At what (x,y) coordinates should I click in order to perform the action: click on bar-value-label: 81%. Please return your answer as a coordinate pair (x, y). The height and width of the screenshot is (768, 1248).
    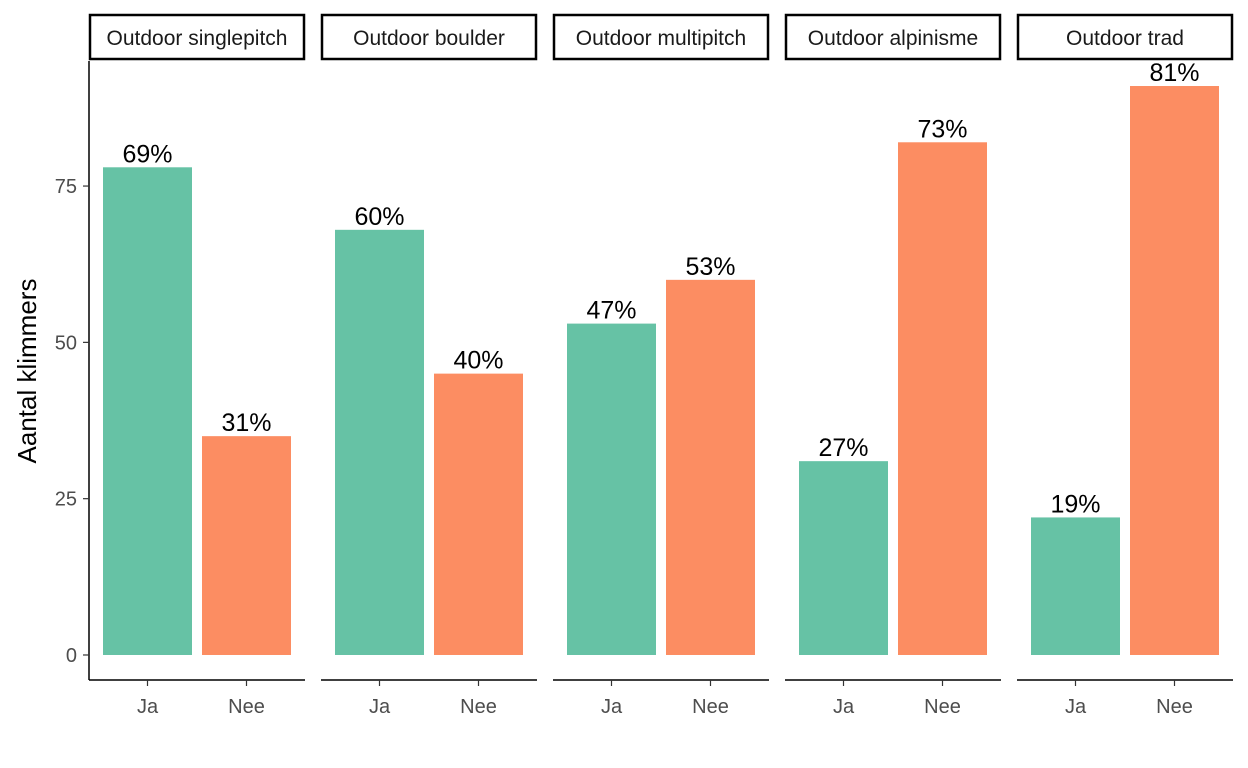
    Looking at the image, I should click on (1174, 73).